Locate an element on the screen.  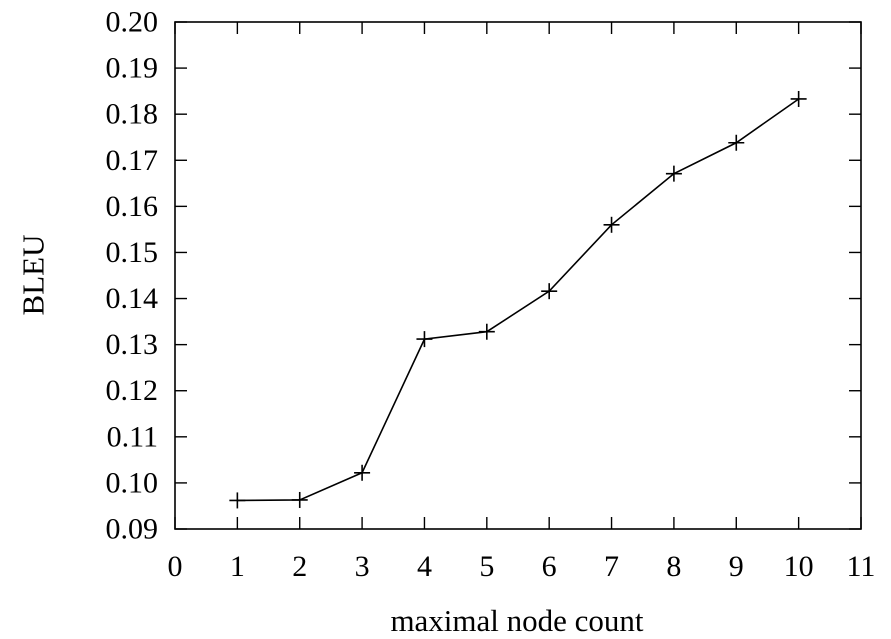
x-tick-label: 0 is located at coordinates (175, 566).